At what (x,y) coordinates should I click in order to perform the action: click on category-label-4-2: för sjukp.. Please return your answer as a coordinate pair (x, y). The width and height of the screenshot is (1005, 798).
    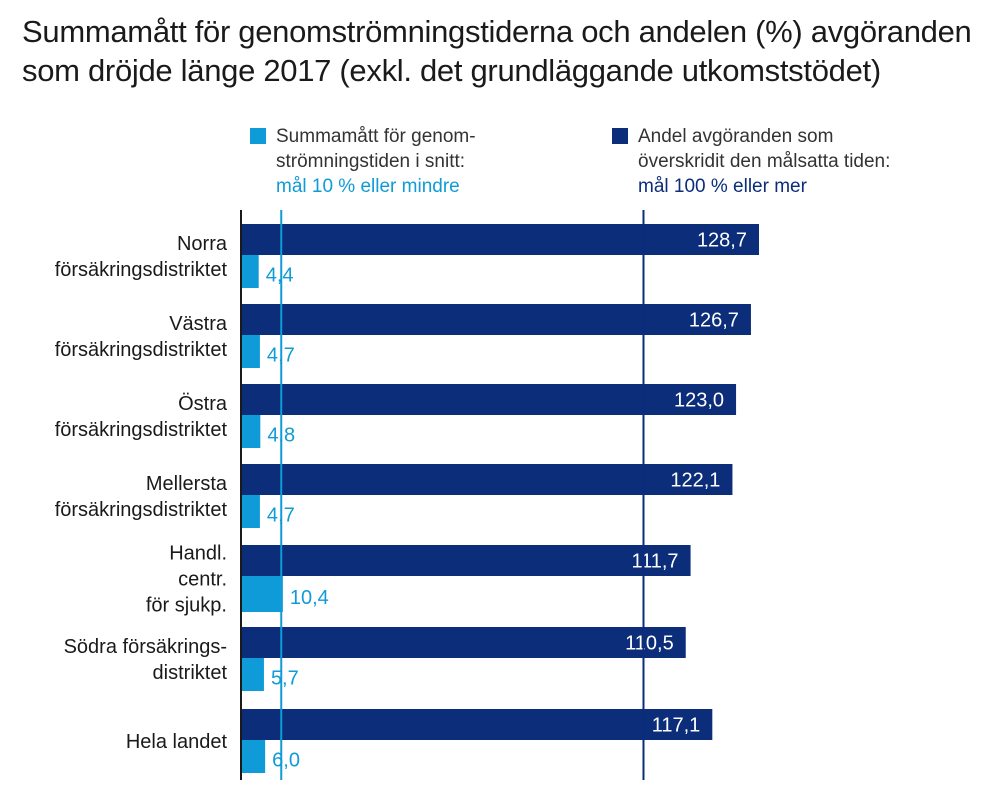
    Looking at the image, I should click on (186, 606).